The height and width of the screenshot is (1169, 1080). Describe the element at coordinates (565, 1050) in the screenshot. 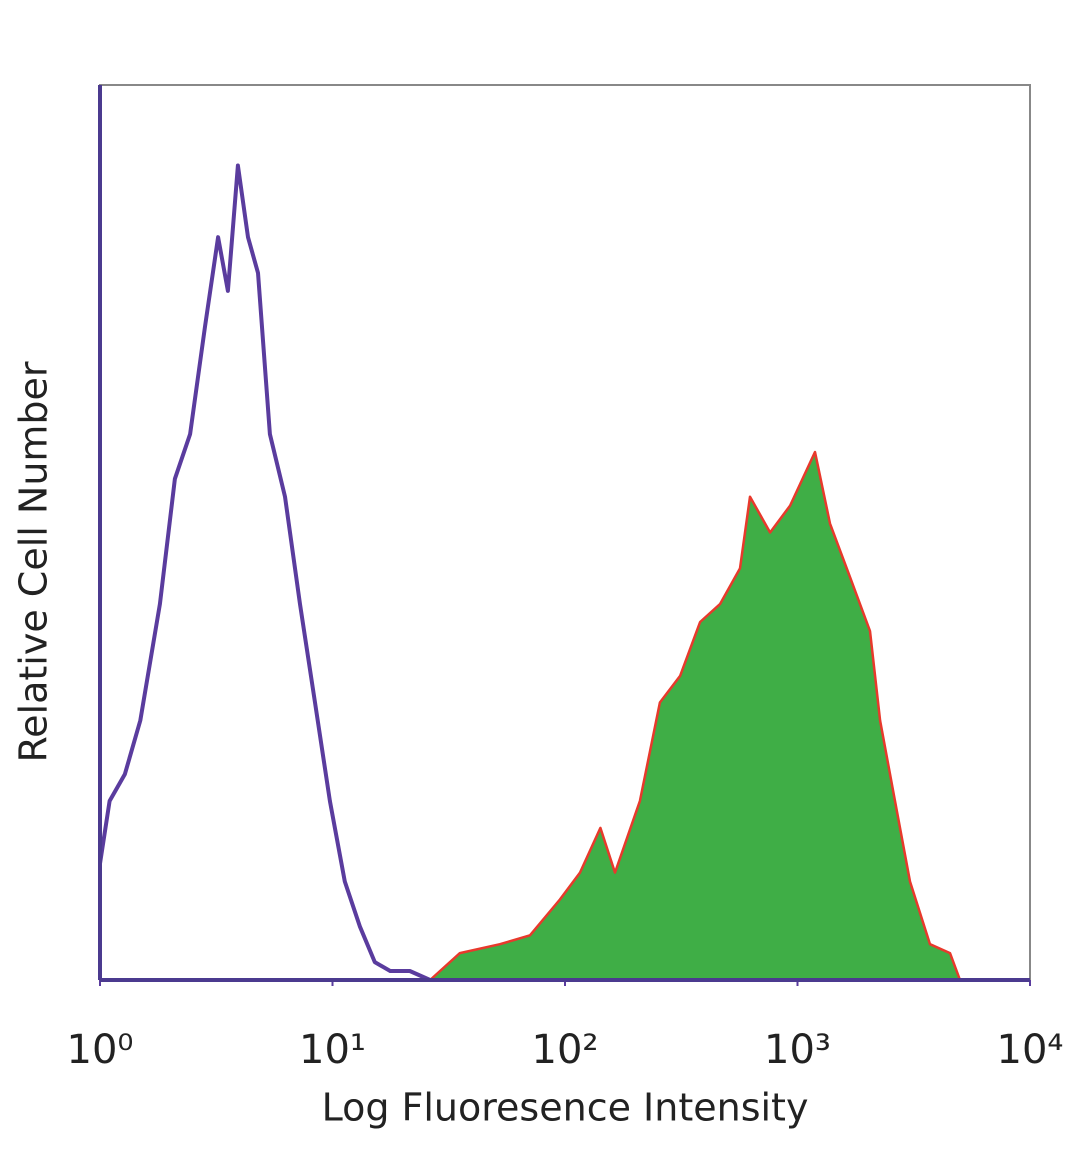

I see `x-tick-label: 10²` at that location.